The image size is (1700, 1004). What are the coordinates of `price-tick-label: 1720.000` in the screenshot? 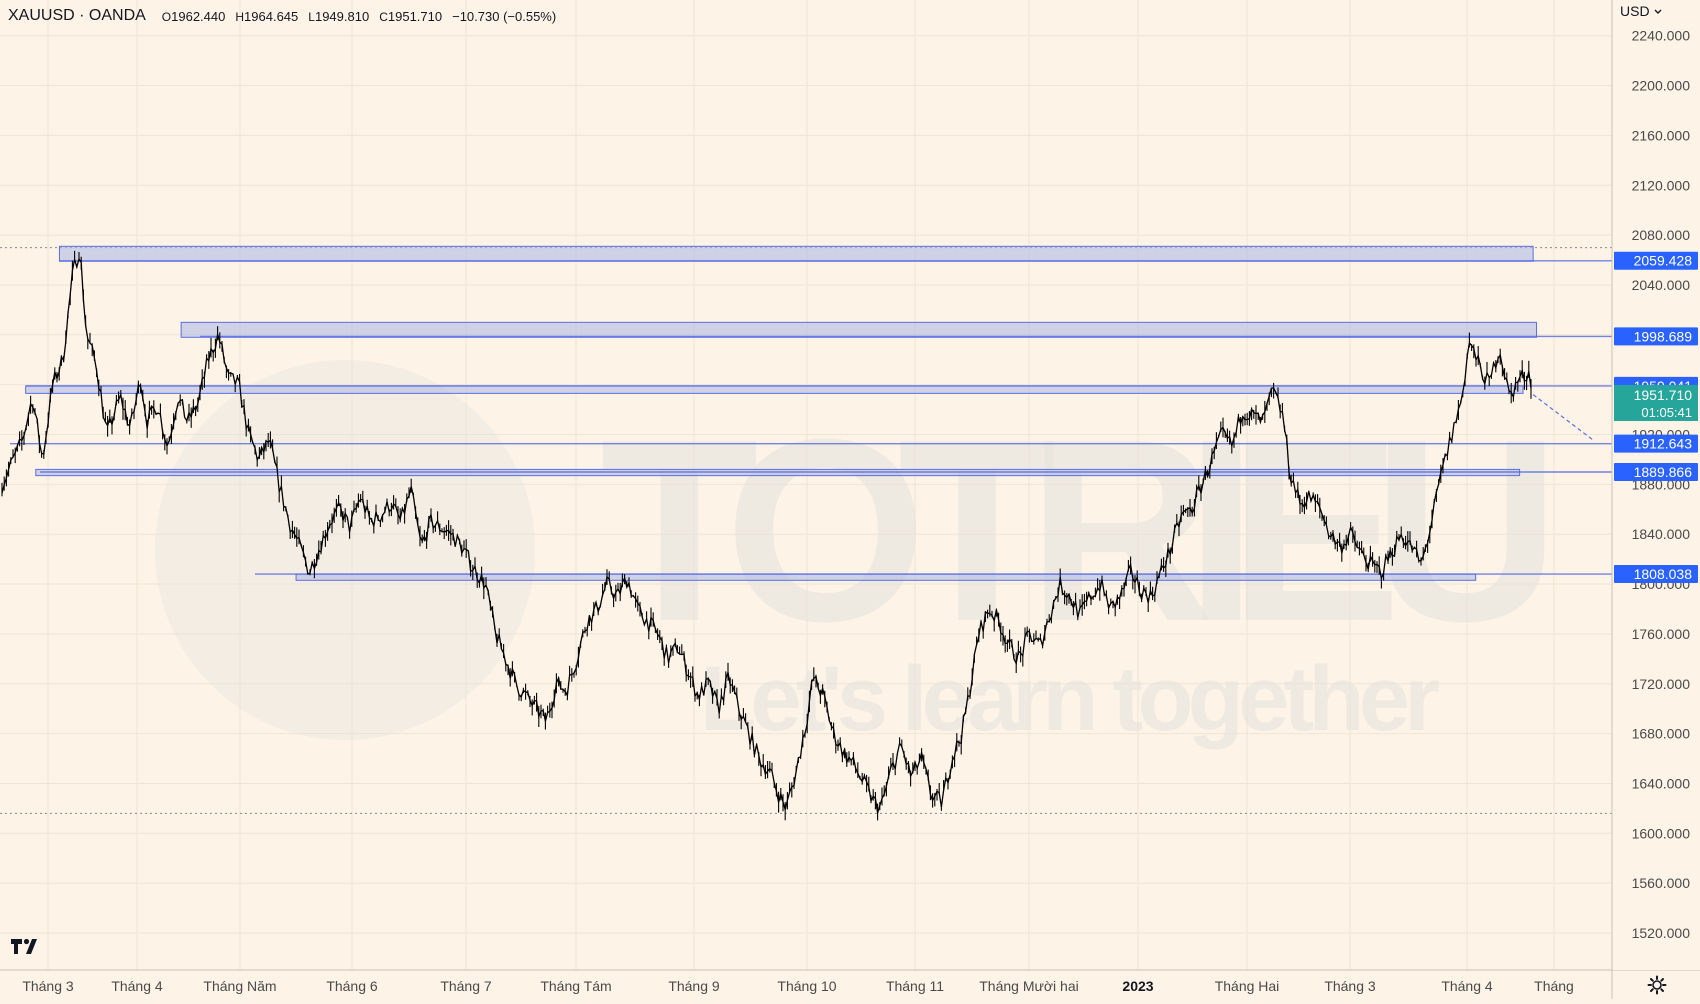 It's located at (1661, 684).